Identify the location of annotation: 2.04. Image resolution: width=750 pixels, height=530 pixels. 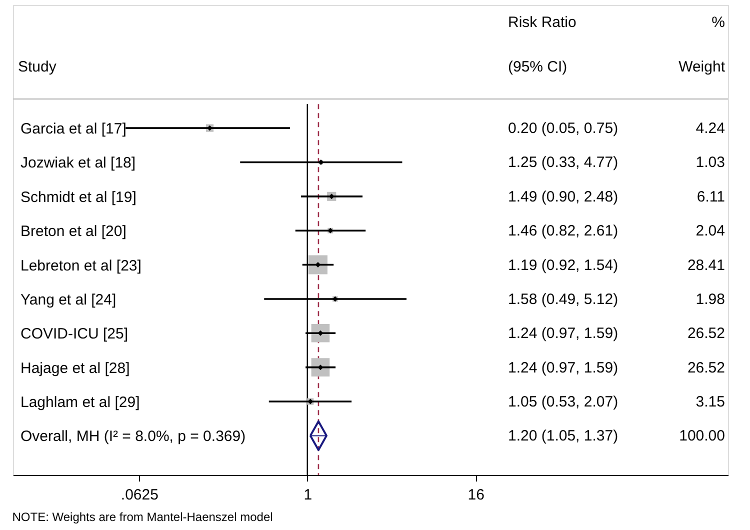
(710, 231).